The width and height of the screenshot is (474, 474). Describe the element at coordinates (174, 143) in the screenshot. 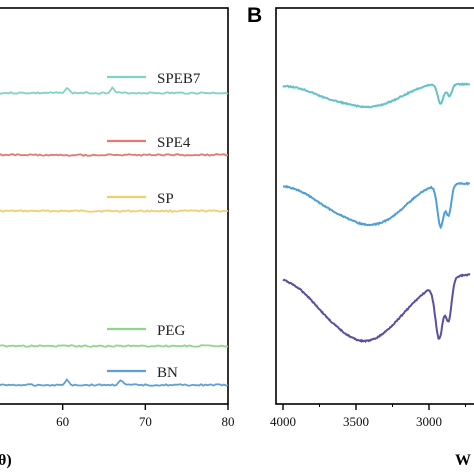

I see `legend-label-spe4: SPE4` at that location.